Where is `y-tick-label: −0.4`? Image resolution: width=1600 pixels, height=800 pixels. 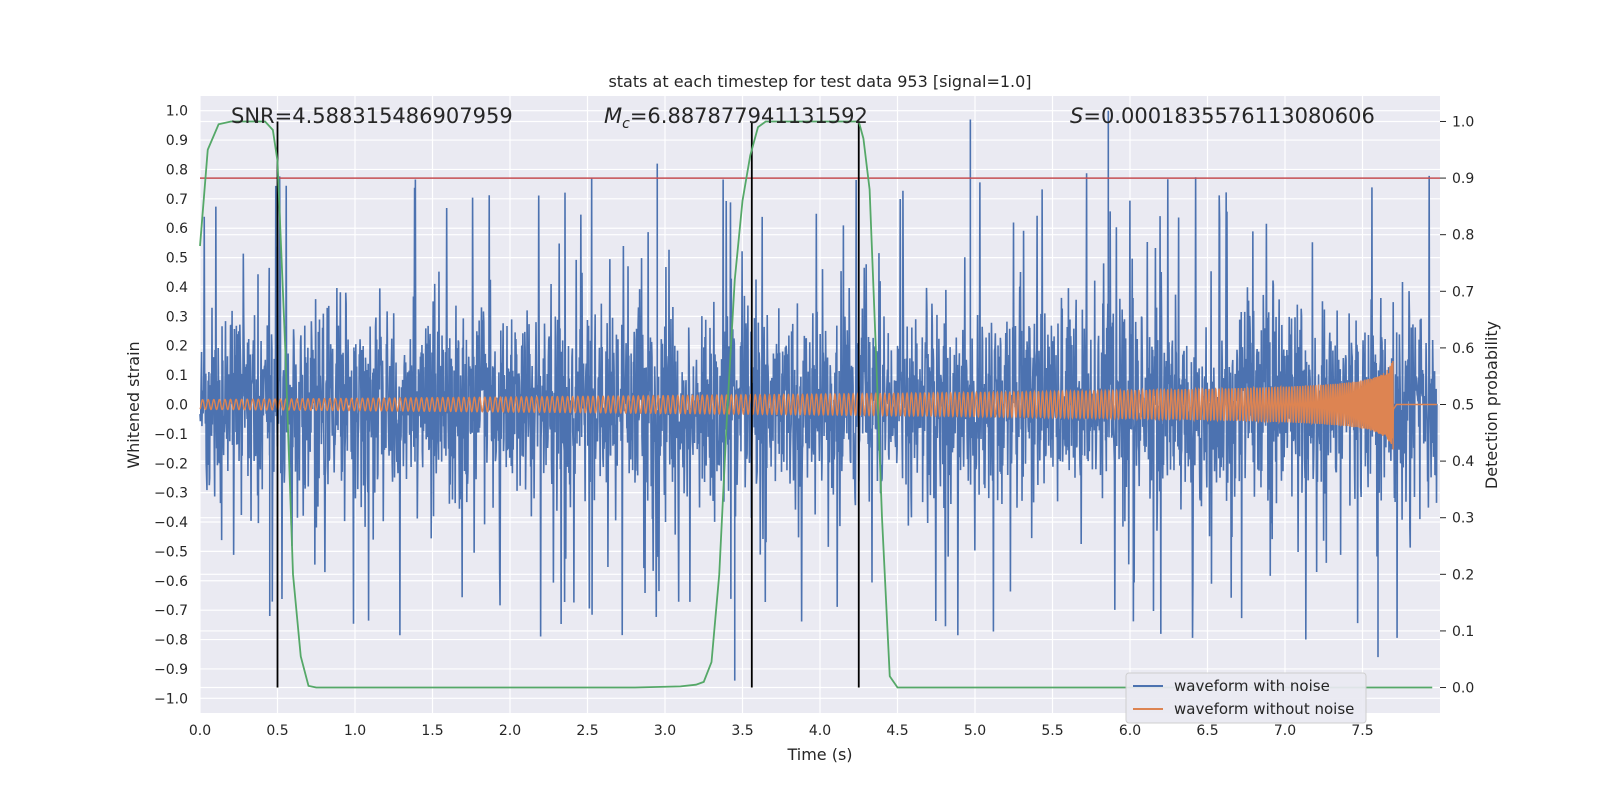 y-tick-label: −0.4 is located at coordinates (171, 523).